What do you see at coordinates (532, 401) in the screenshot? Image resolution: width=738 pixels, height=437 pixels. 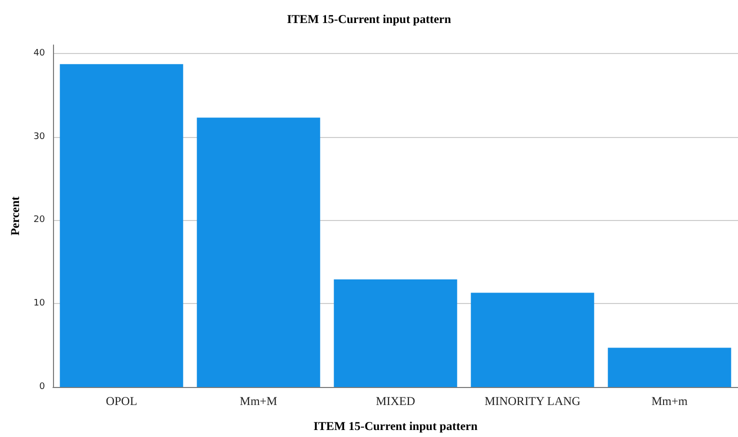 I see `x-tick-label: MINORITY LANG` at bounding box center [532, 401].